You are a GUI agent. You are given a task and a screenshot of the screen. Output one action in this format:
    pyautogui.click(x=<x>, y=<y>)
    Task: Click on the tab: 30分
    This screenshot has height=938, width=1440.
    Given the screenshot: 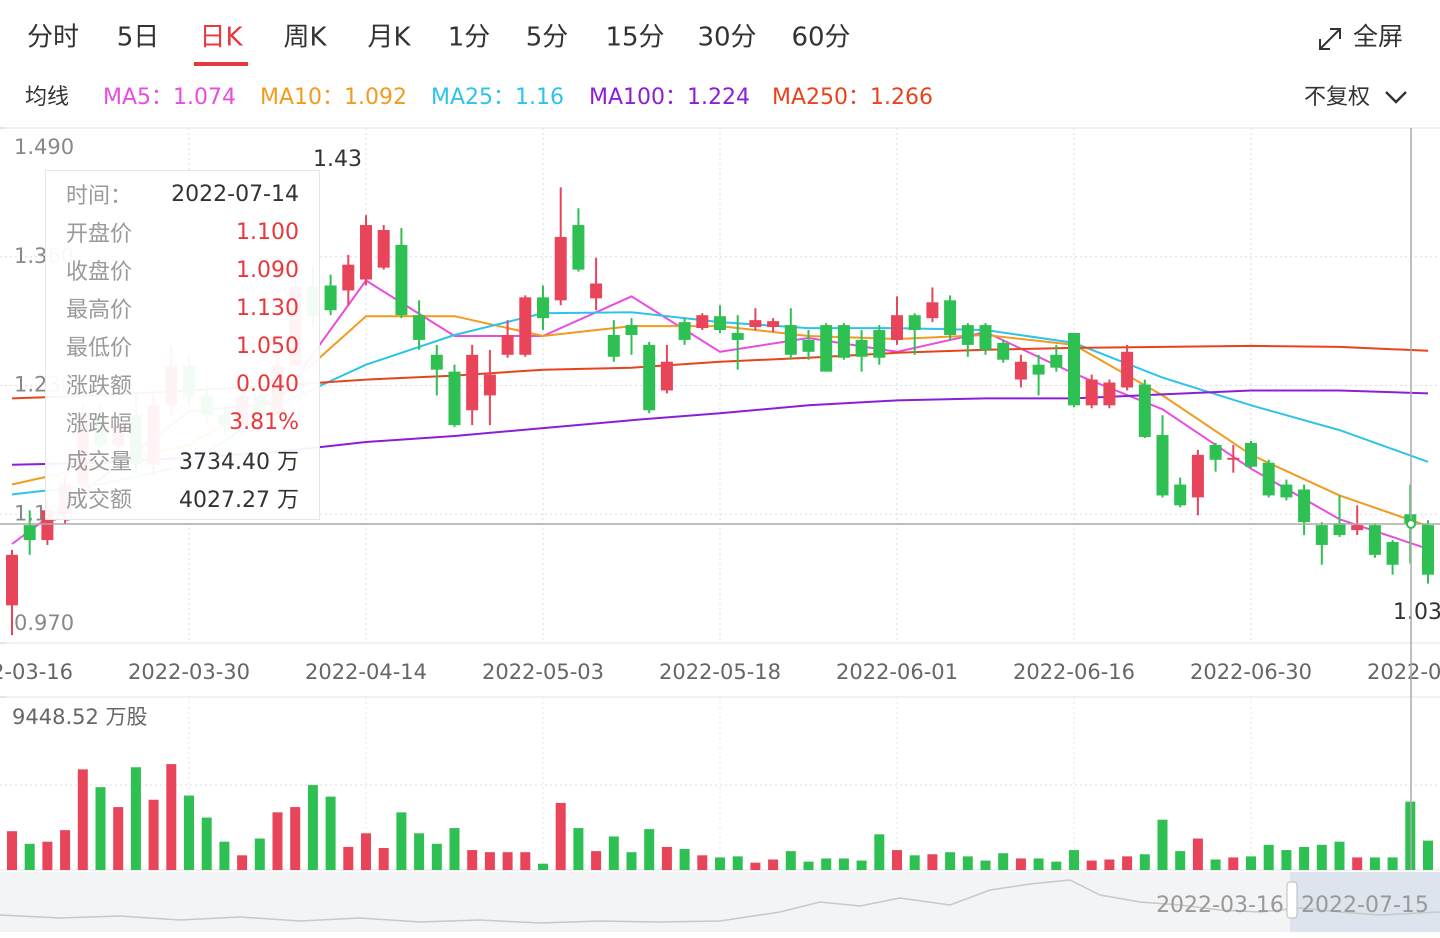 What is the action you would take?
    pyautogui.click(x=726, y=38)
    